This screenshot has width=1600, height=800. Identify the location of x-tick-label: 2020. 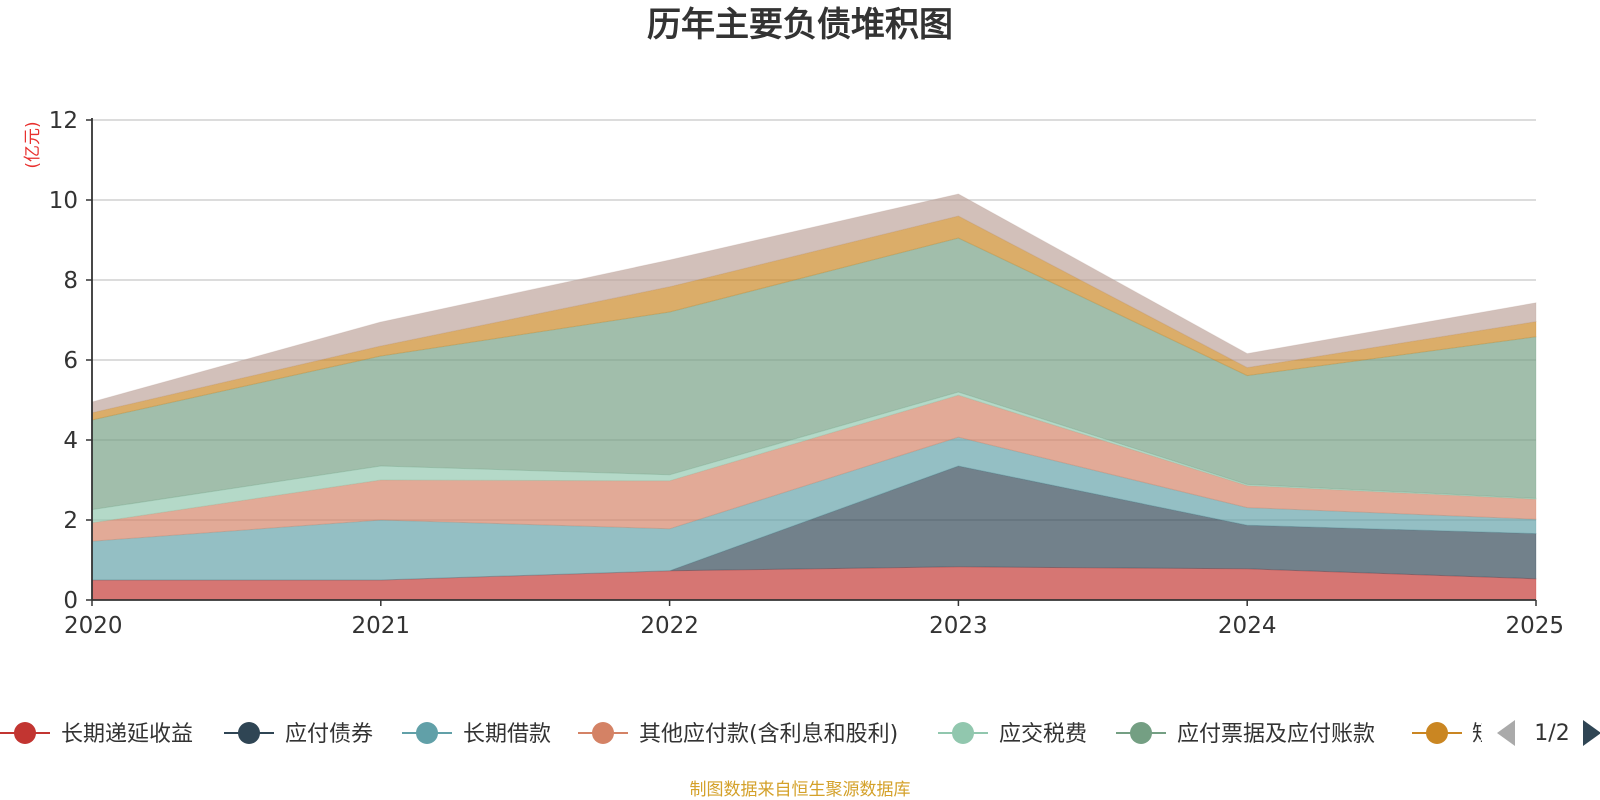
(93, 626).